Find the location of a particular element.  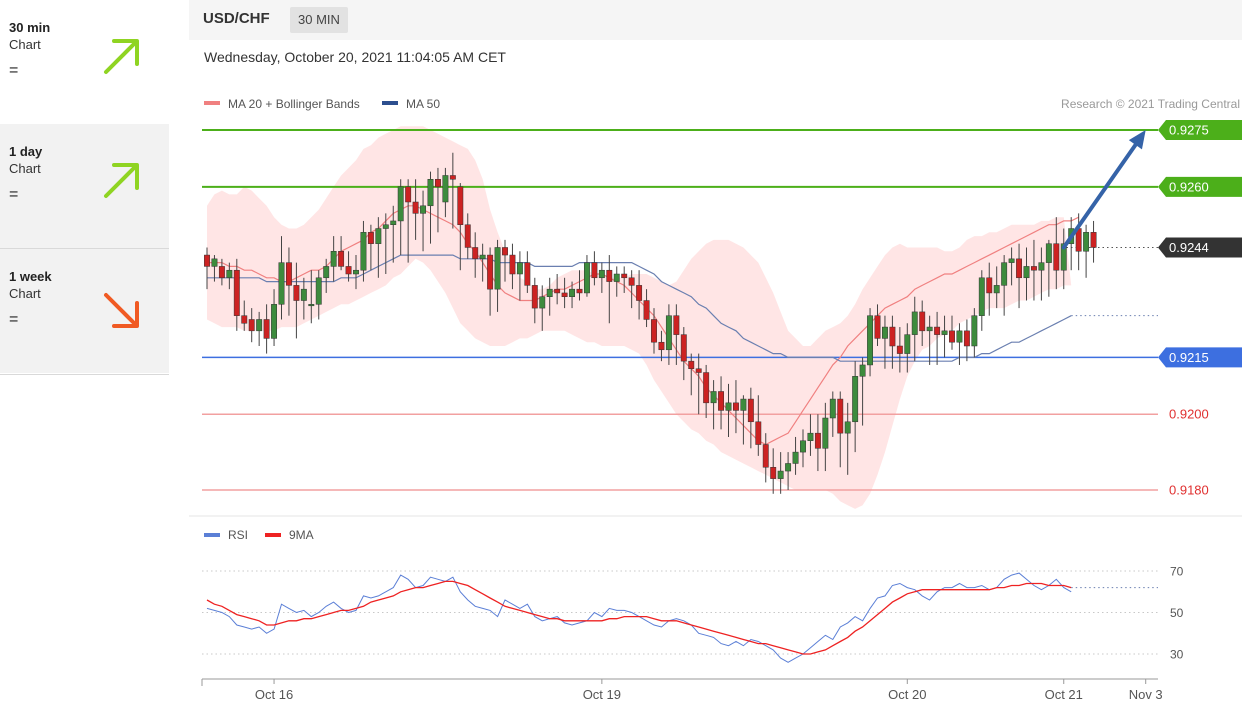

signal-value: = is located at coordinates (14, 319).